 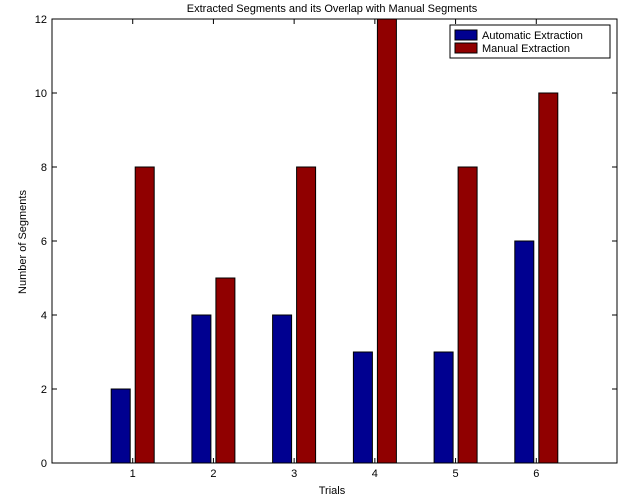 What do you see at coordinates (375, 474) in the screenshot?
I see `x-tick-label: 4` at bounding box center [375, 474].